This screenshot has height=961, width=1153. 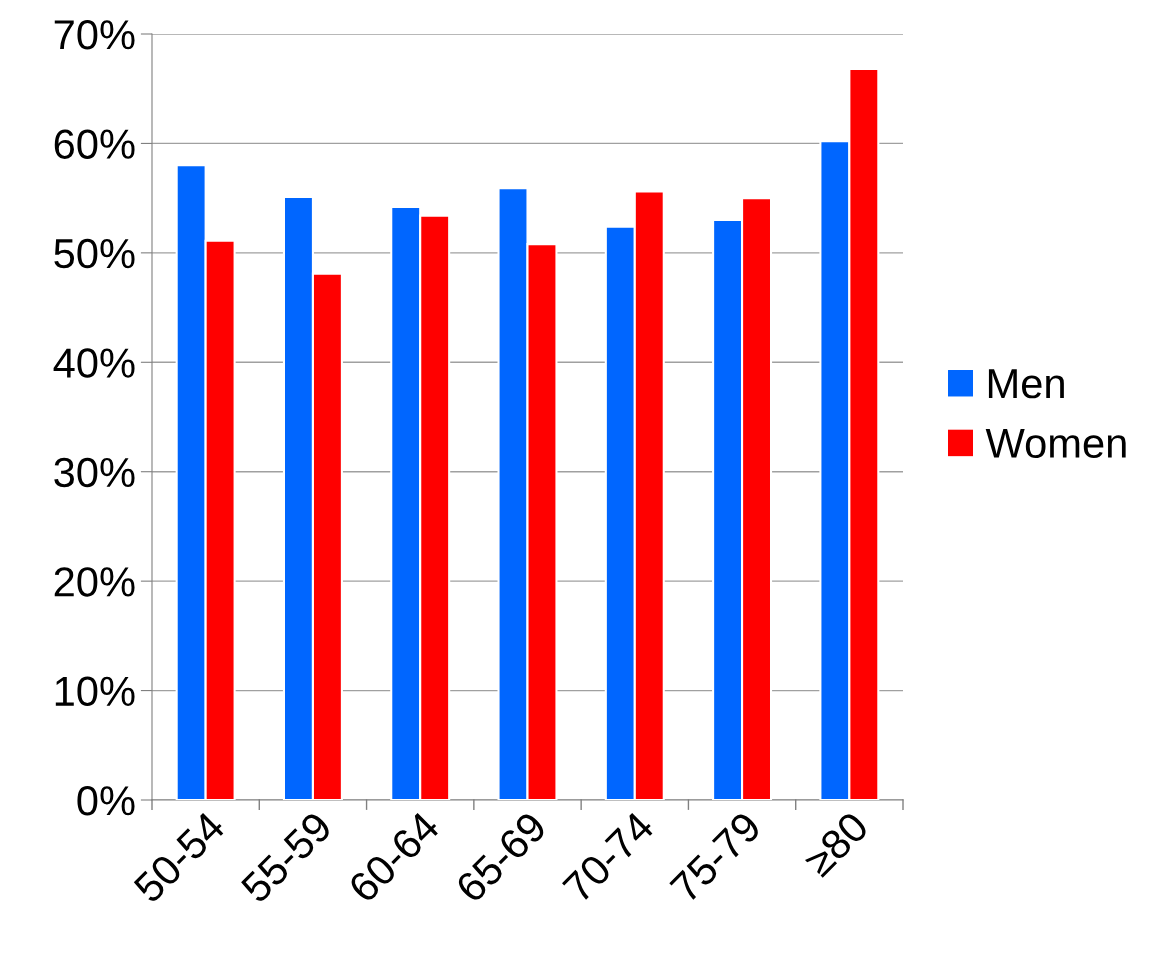 I want to click on y-tick-label: 70%, so click(x=94, y=35).